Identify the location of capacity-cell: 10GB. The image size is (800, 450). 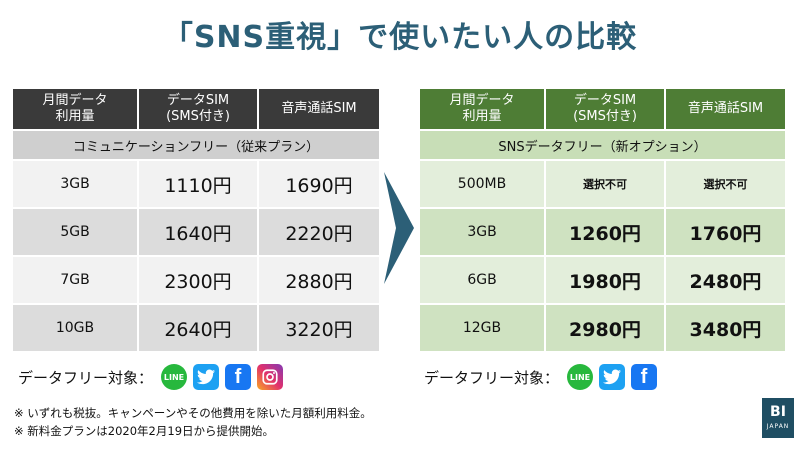
(75, 328).